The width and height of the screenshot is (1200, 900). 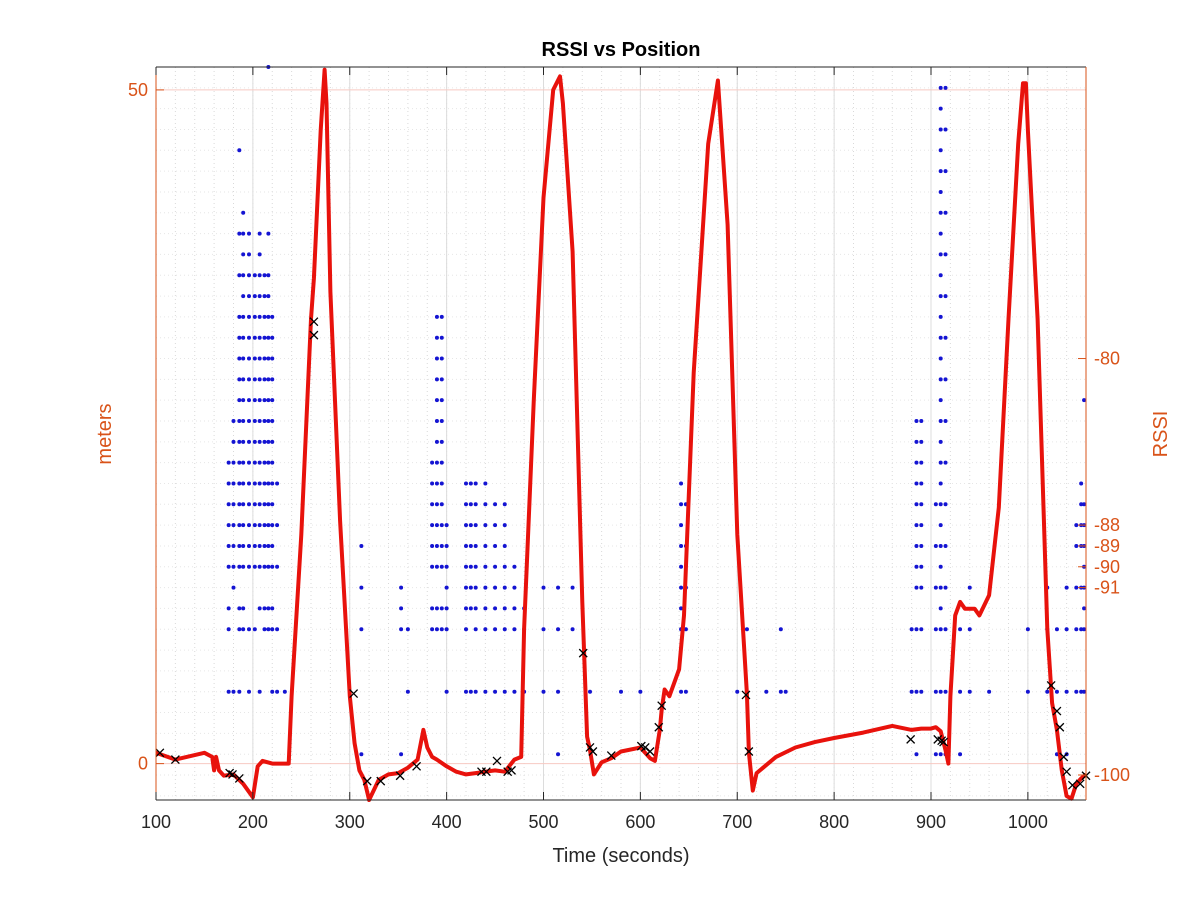 I want to click on left-tick-label: 0, so click(x=143, y=764).